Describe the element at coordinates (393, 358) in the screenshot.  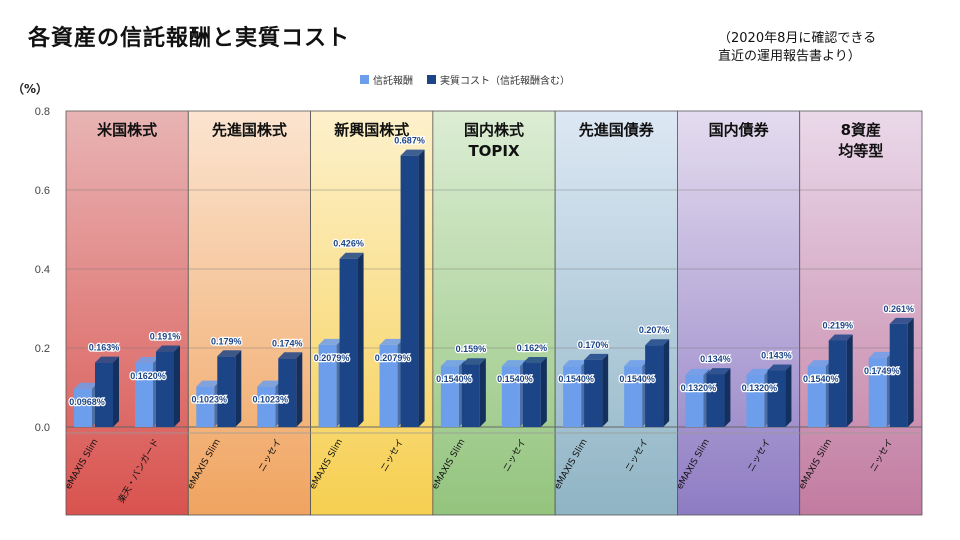
I see `fee-data-label: 0.2079%` at that location.